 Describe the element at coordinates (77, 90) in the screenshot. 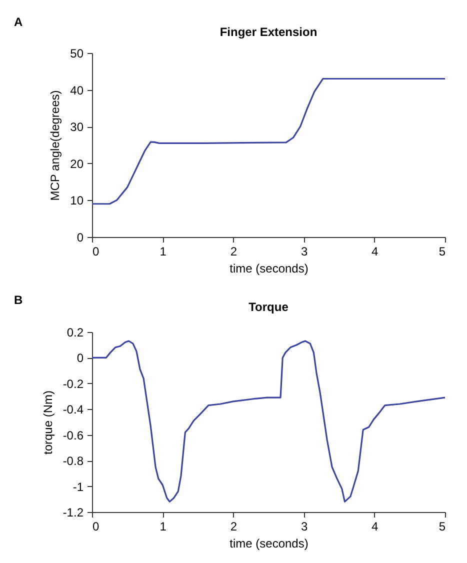

I see `y-tick-label: 40` at that location.